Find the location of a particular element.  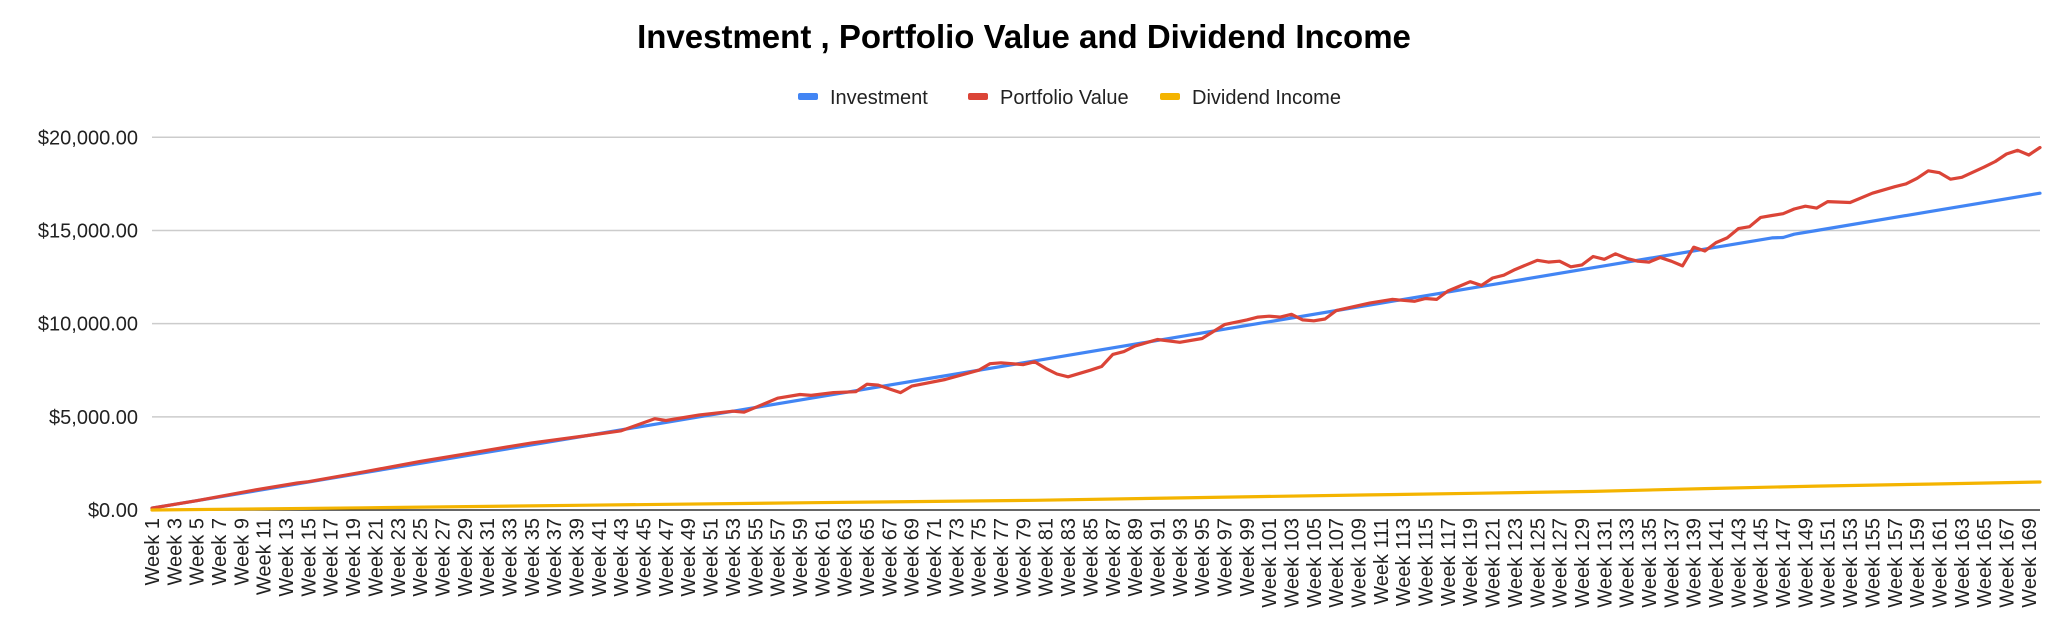

x-tick-label: Week 77 is located at coordinates (1002, 557).